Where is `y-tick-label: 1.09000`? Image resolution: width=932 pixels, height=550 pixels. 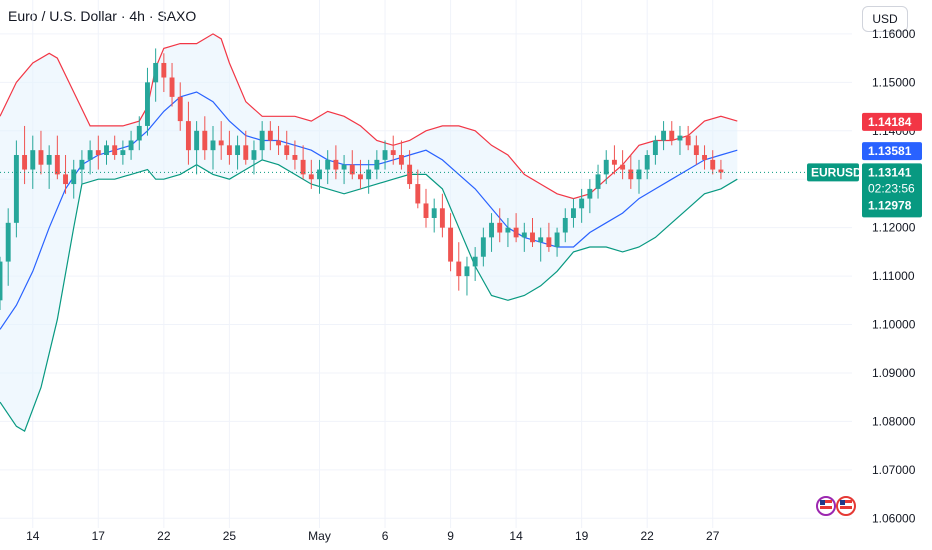 y-tick-label: 1.09000 is located at coordinates (894, 373).